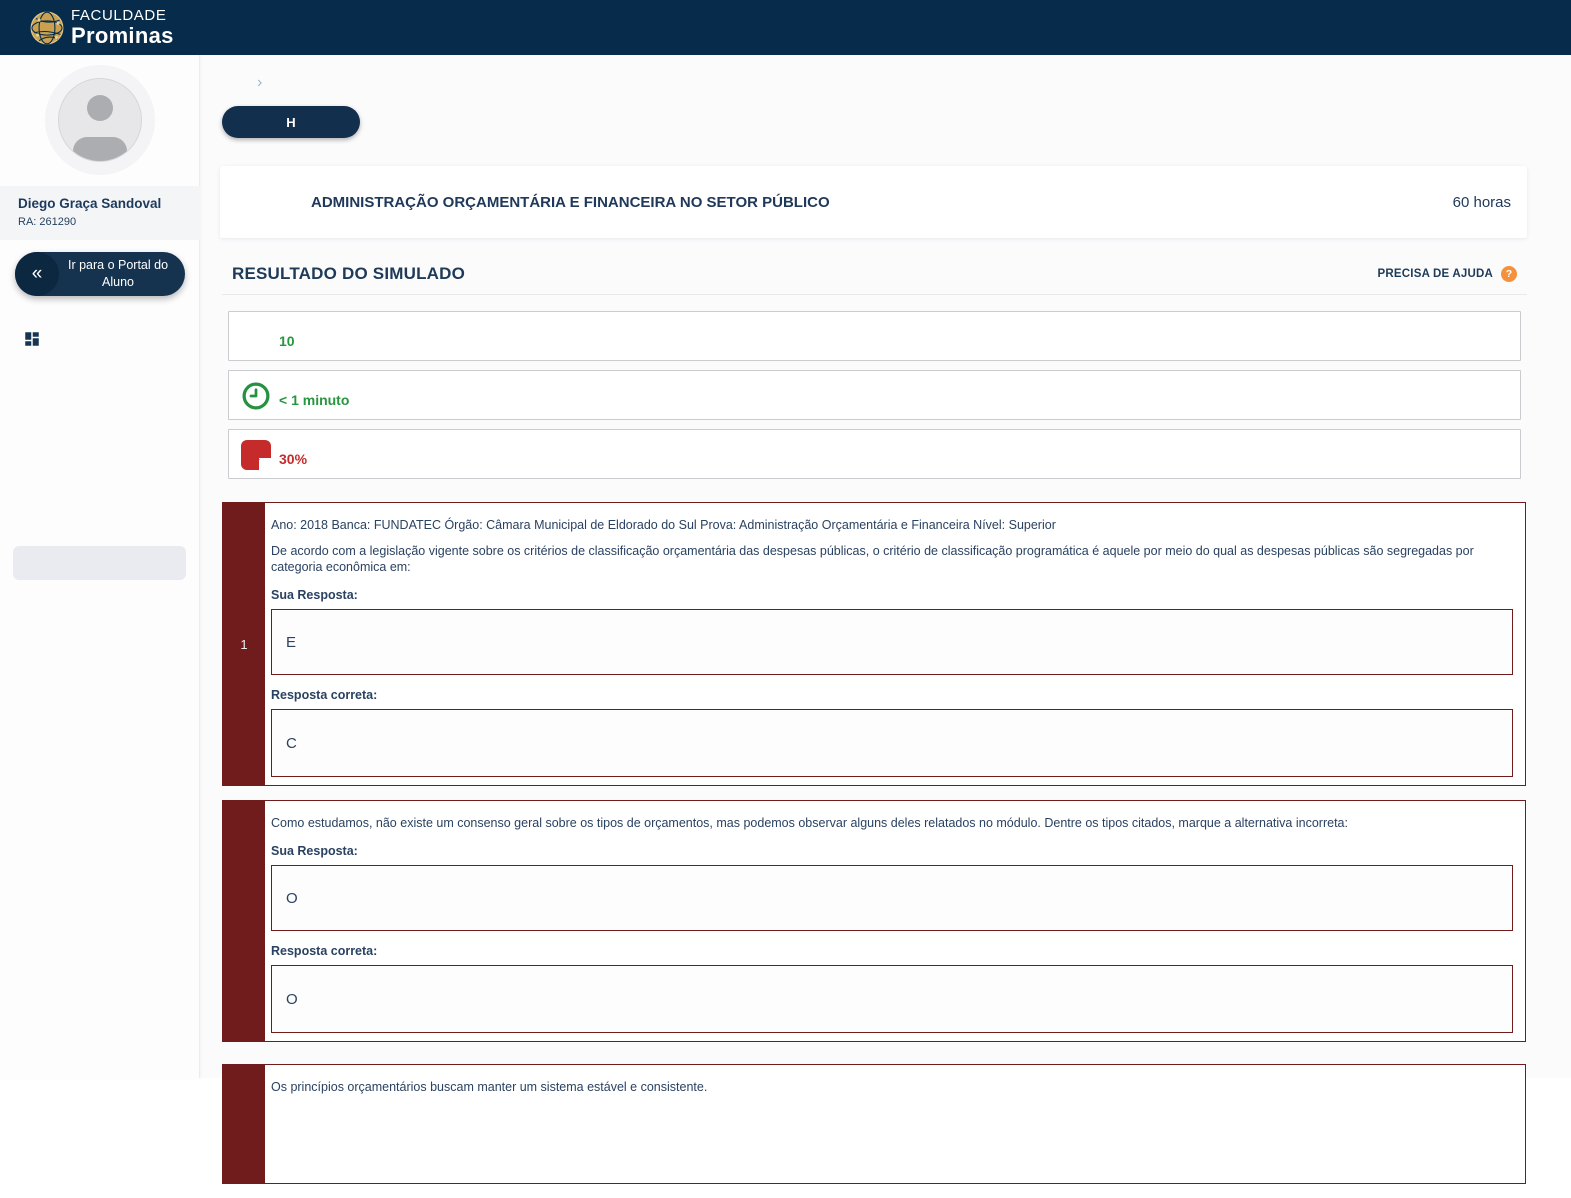 This screenshot has height=1198, width=1571. Describe the element at coordinates (37, 274) in the screenshot. I see `double-chevron-left-icon: «` at that location.